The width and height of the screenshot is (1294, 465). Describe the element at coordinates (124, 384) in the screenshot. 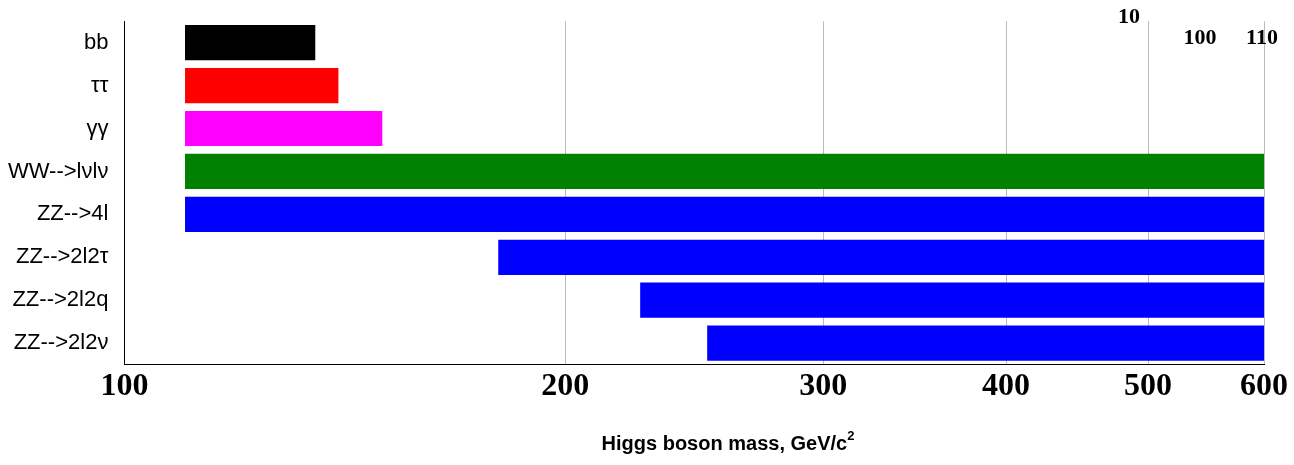

I see `x-tick-label: 100` at that location.